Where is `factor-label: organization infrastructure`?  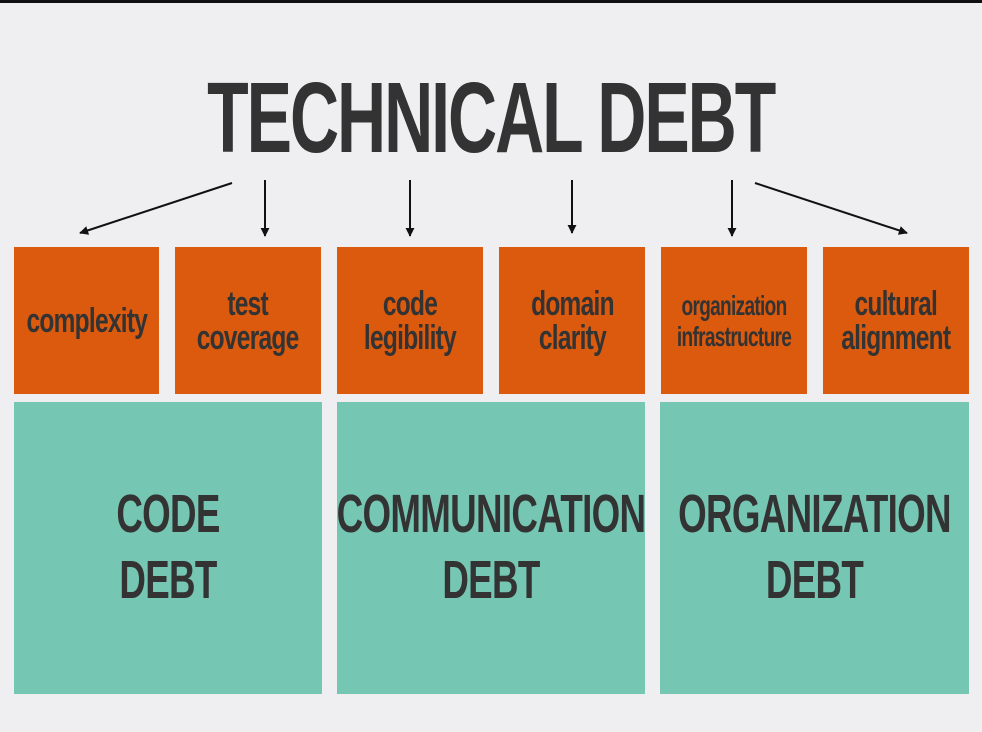
factor-label: organization infrastructure is located at coordinates (734, 320).